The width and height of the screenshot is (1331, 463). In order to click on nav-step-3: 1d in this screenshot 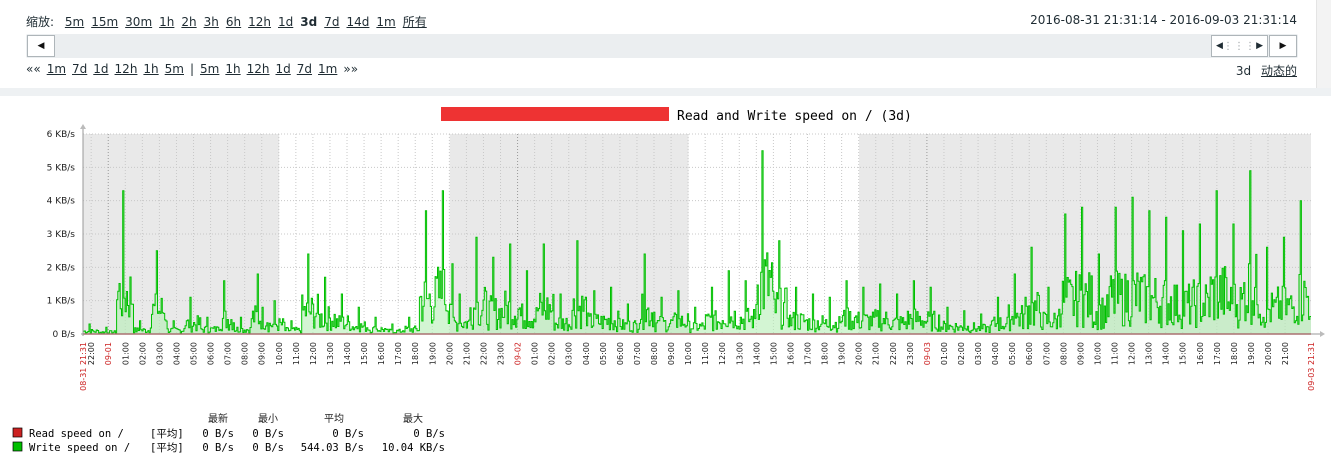, I will do `click(101, 69)`.